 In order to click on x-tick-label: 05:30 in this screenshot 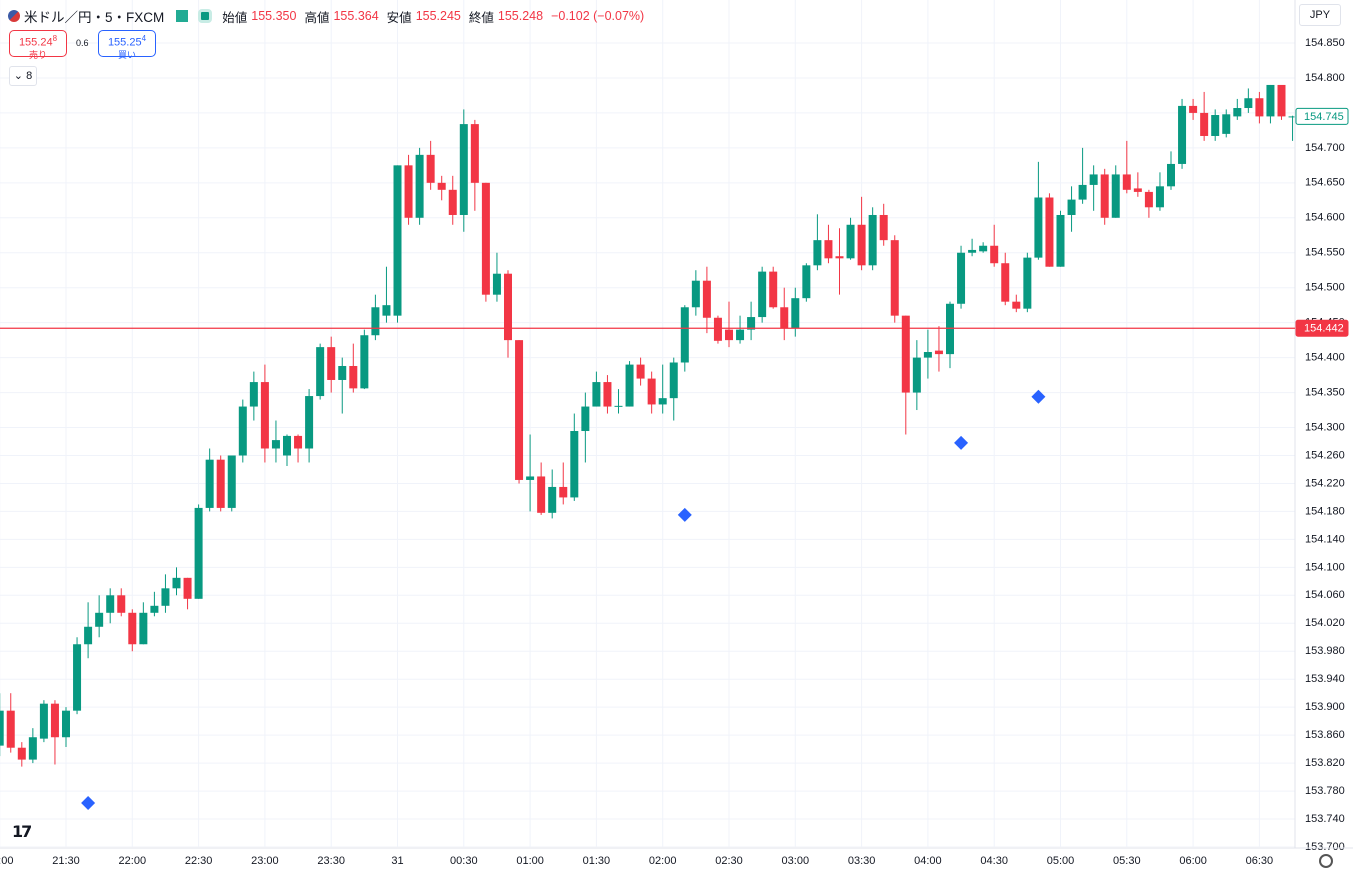, I will do `click(1127, 861)`.